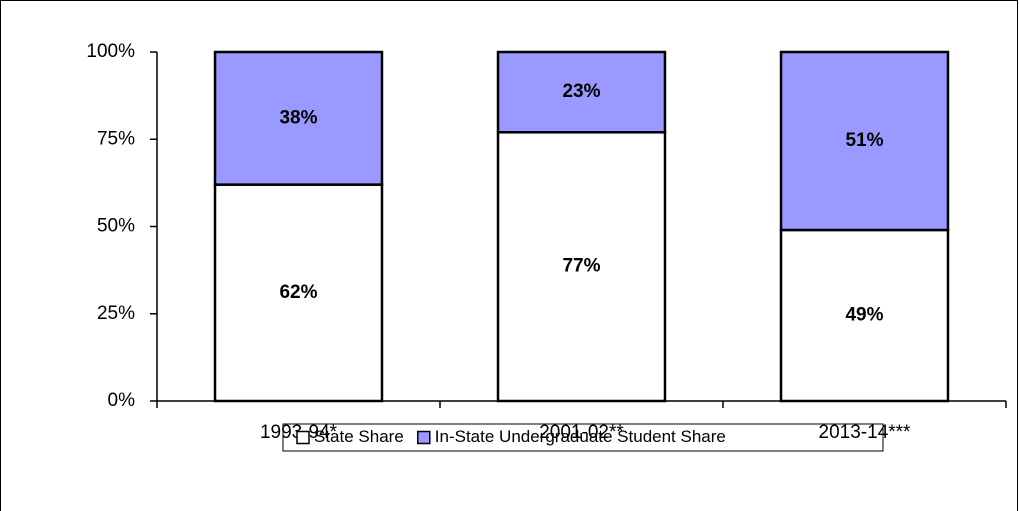 The image size is (1019, 511). What do you see at coordinates (116, 226) in the screenshot?
I see `y-tick-label: 50%` at bounding box center [116, 226].